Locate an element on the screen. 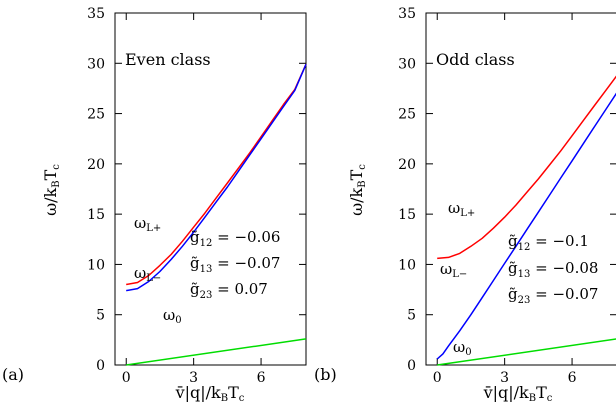  param-g12: g̃12 = −0.06 is located at coordinates (235, 238).